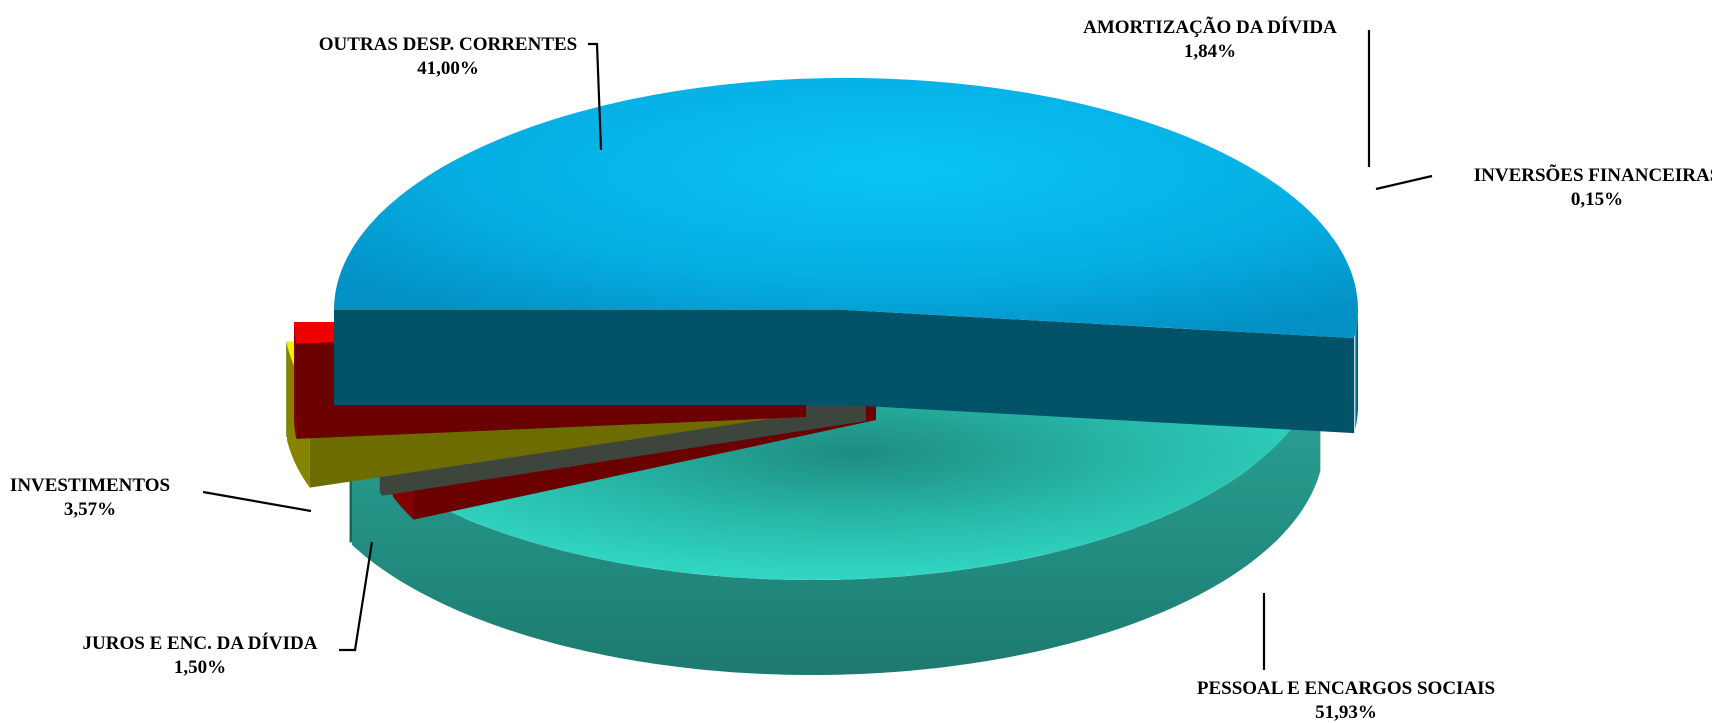 This screenshot has height=723, width=1712. I want to click on data-label-3: AMORTIZAÇÃO DA DÍVIDA 1,84%, so click(1227, 91).